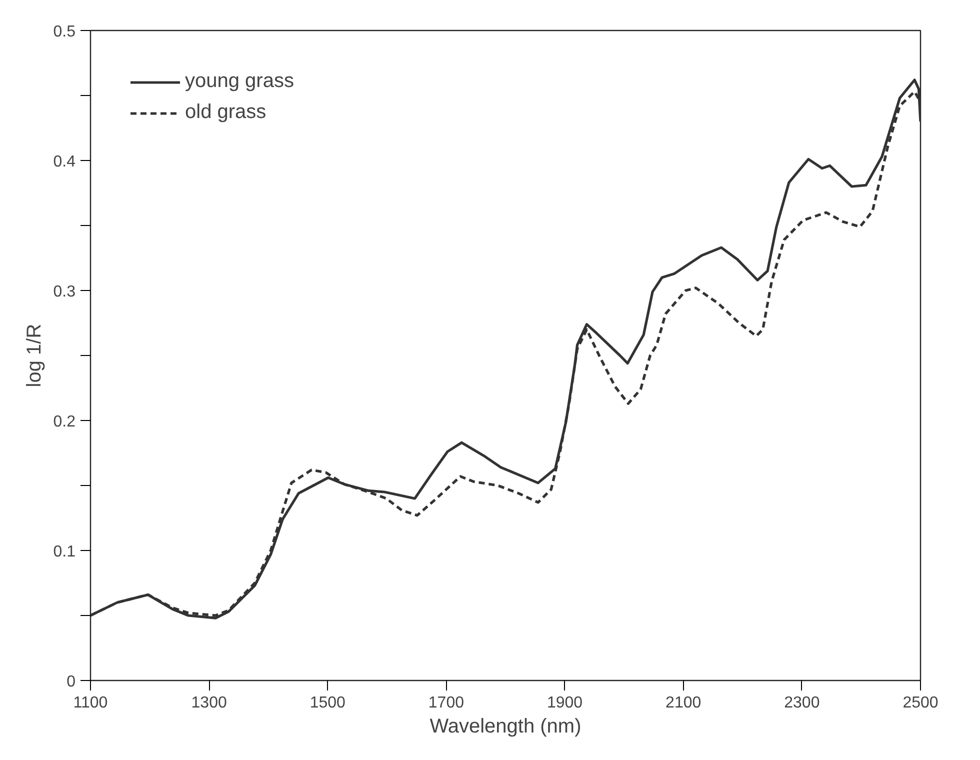 The image size is (980, 760). Describe the element at coordinates (209, 703) in the screenshot. I see `x-tick-label: 1300` at that location.